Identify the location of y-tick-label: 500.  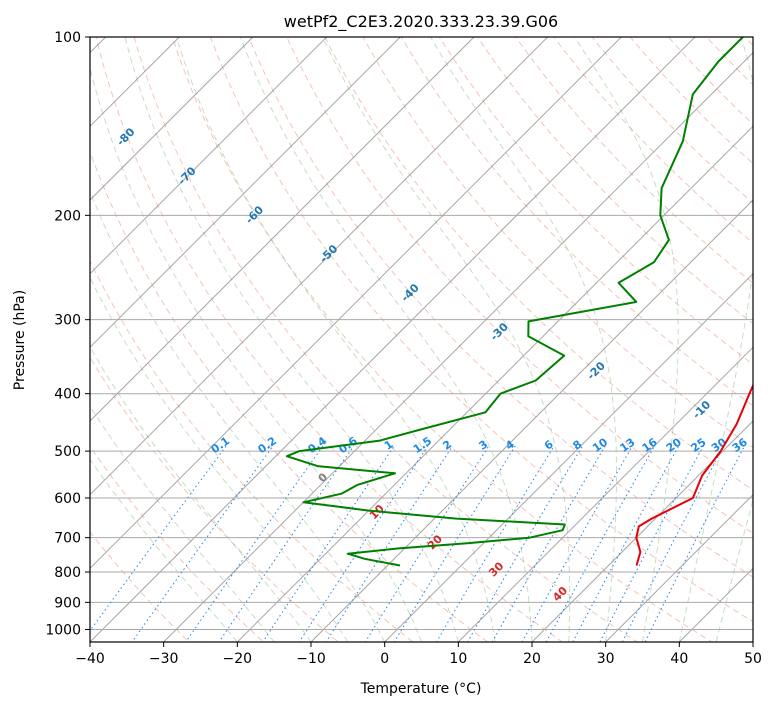
(67, 452).